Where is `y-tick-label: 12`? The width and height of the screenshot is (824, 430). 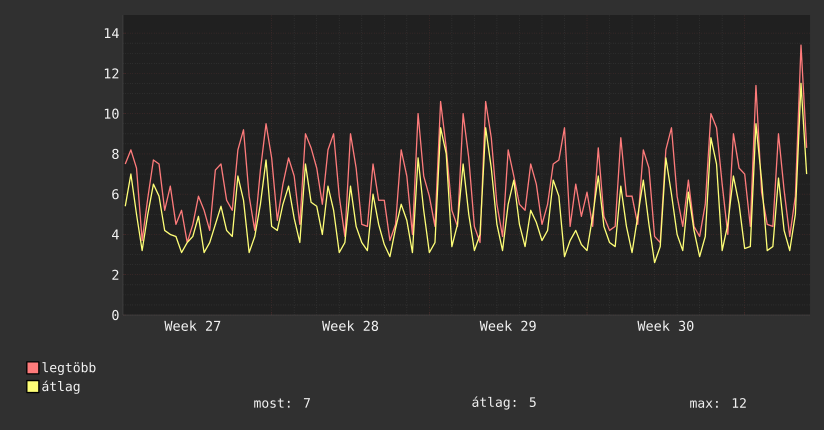 y-tick-label: 12 is located at coordinates (111, 73).